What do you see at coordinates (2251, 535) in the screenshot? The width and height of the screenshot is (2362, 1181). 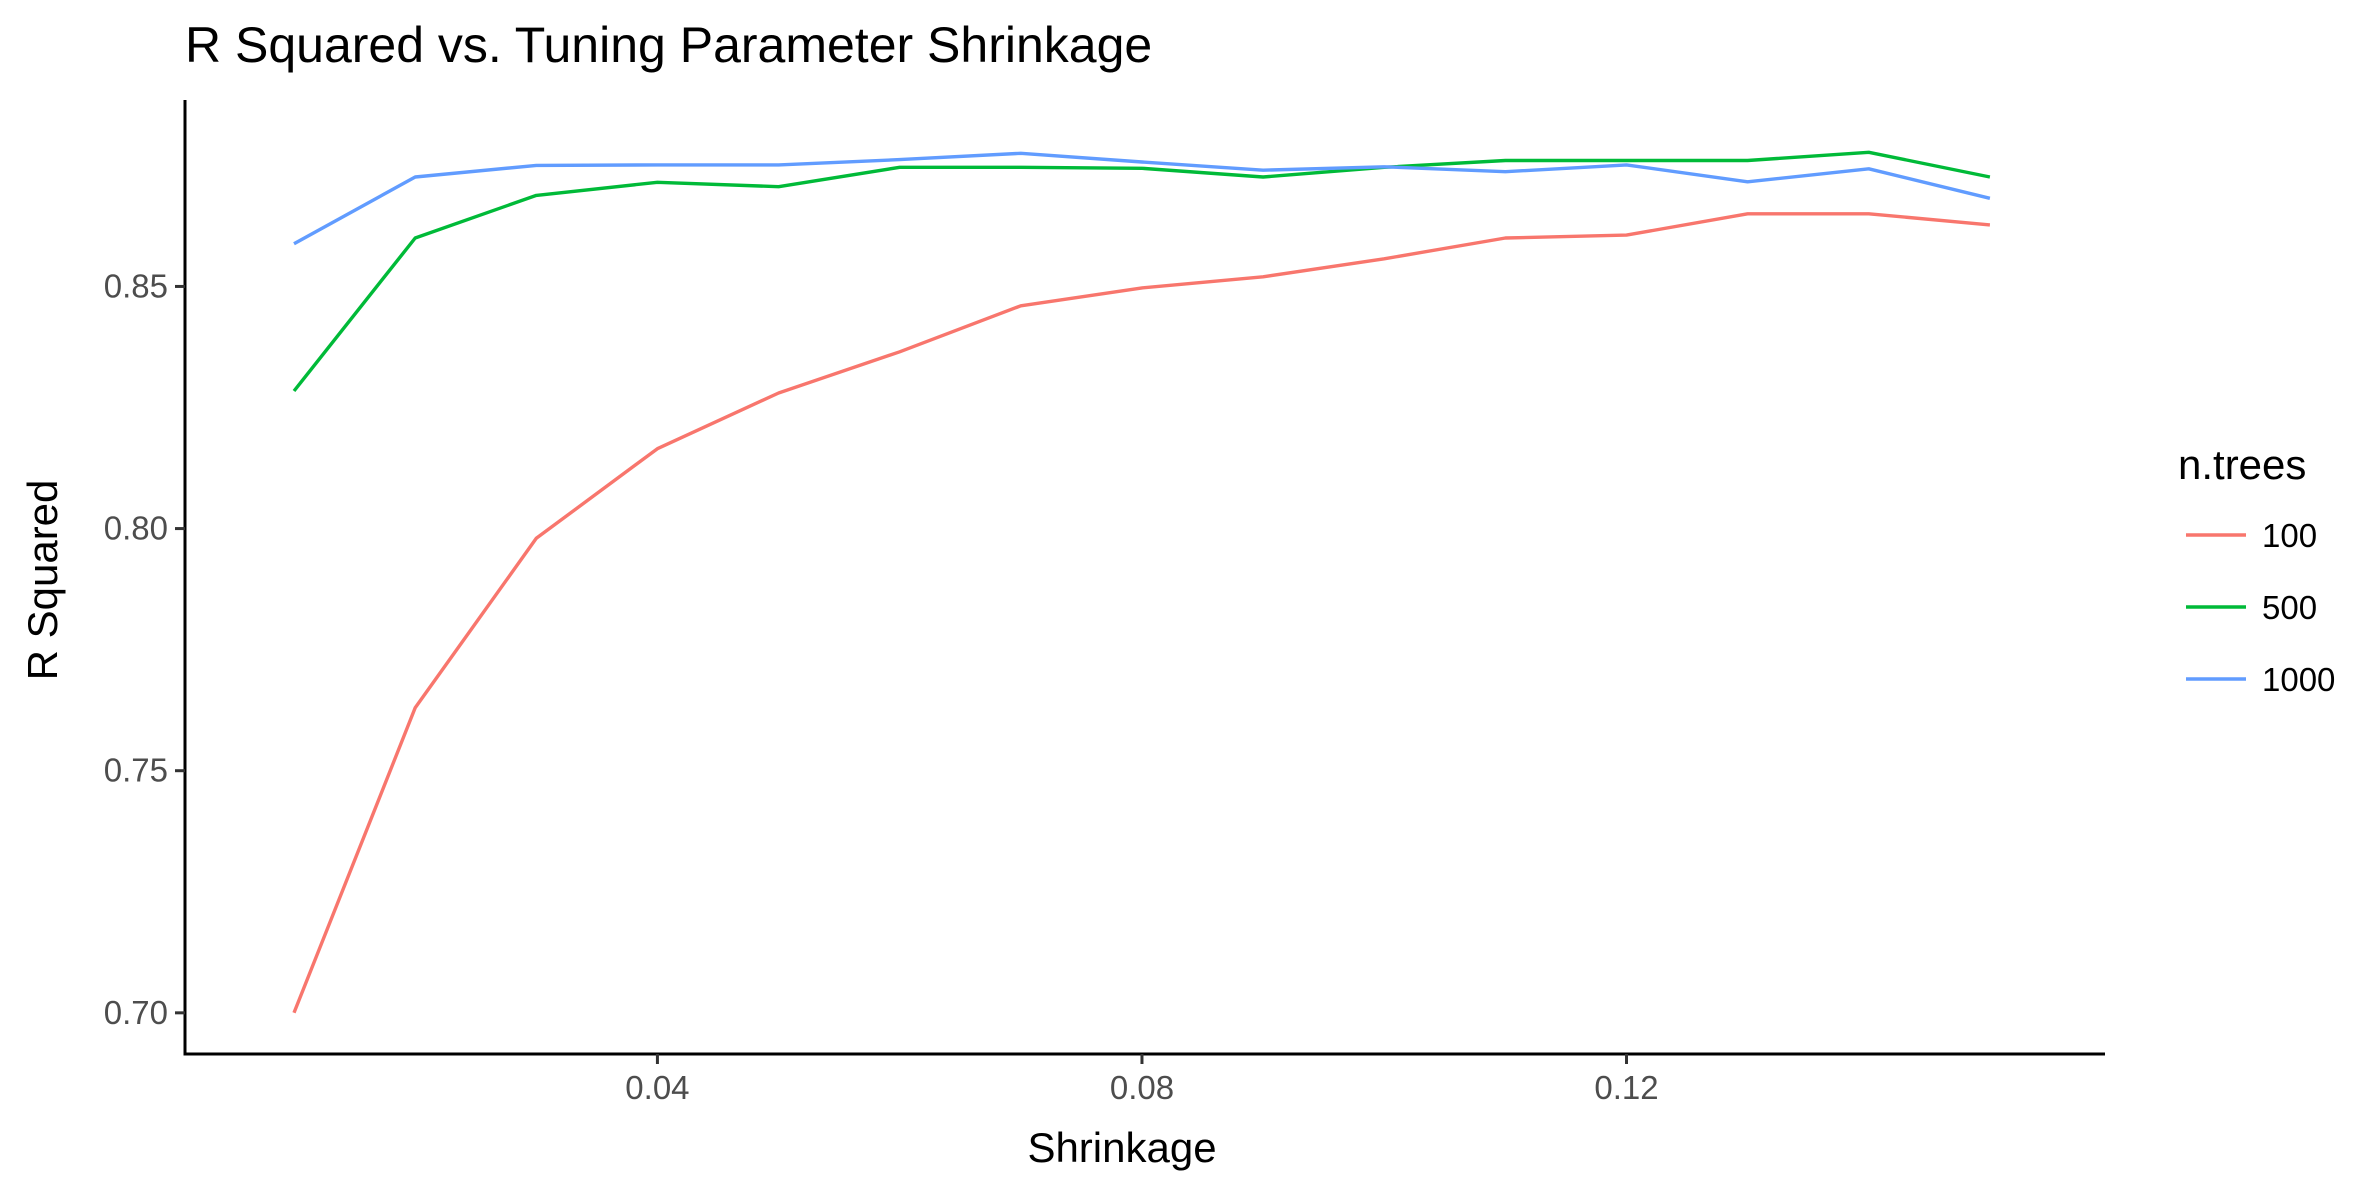 I see `legend-item-100: 100` at bounding box center [2251, 535].